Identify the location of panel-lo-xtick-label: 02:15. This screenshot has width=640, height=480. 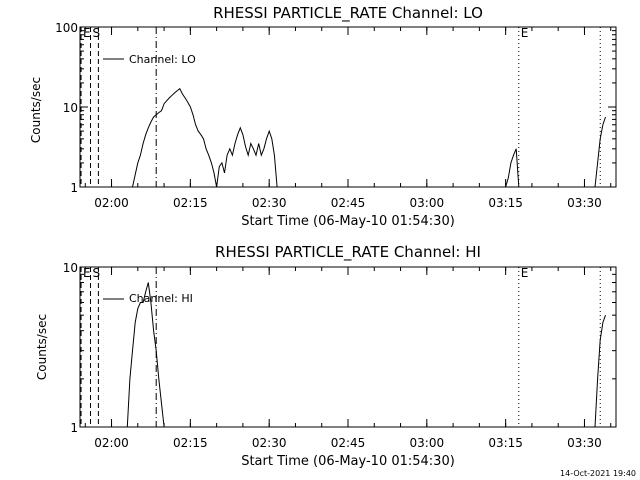
(190, 203).